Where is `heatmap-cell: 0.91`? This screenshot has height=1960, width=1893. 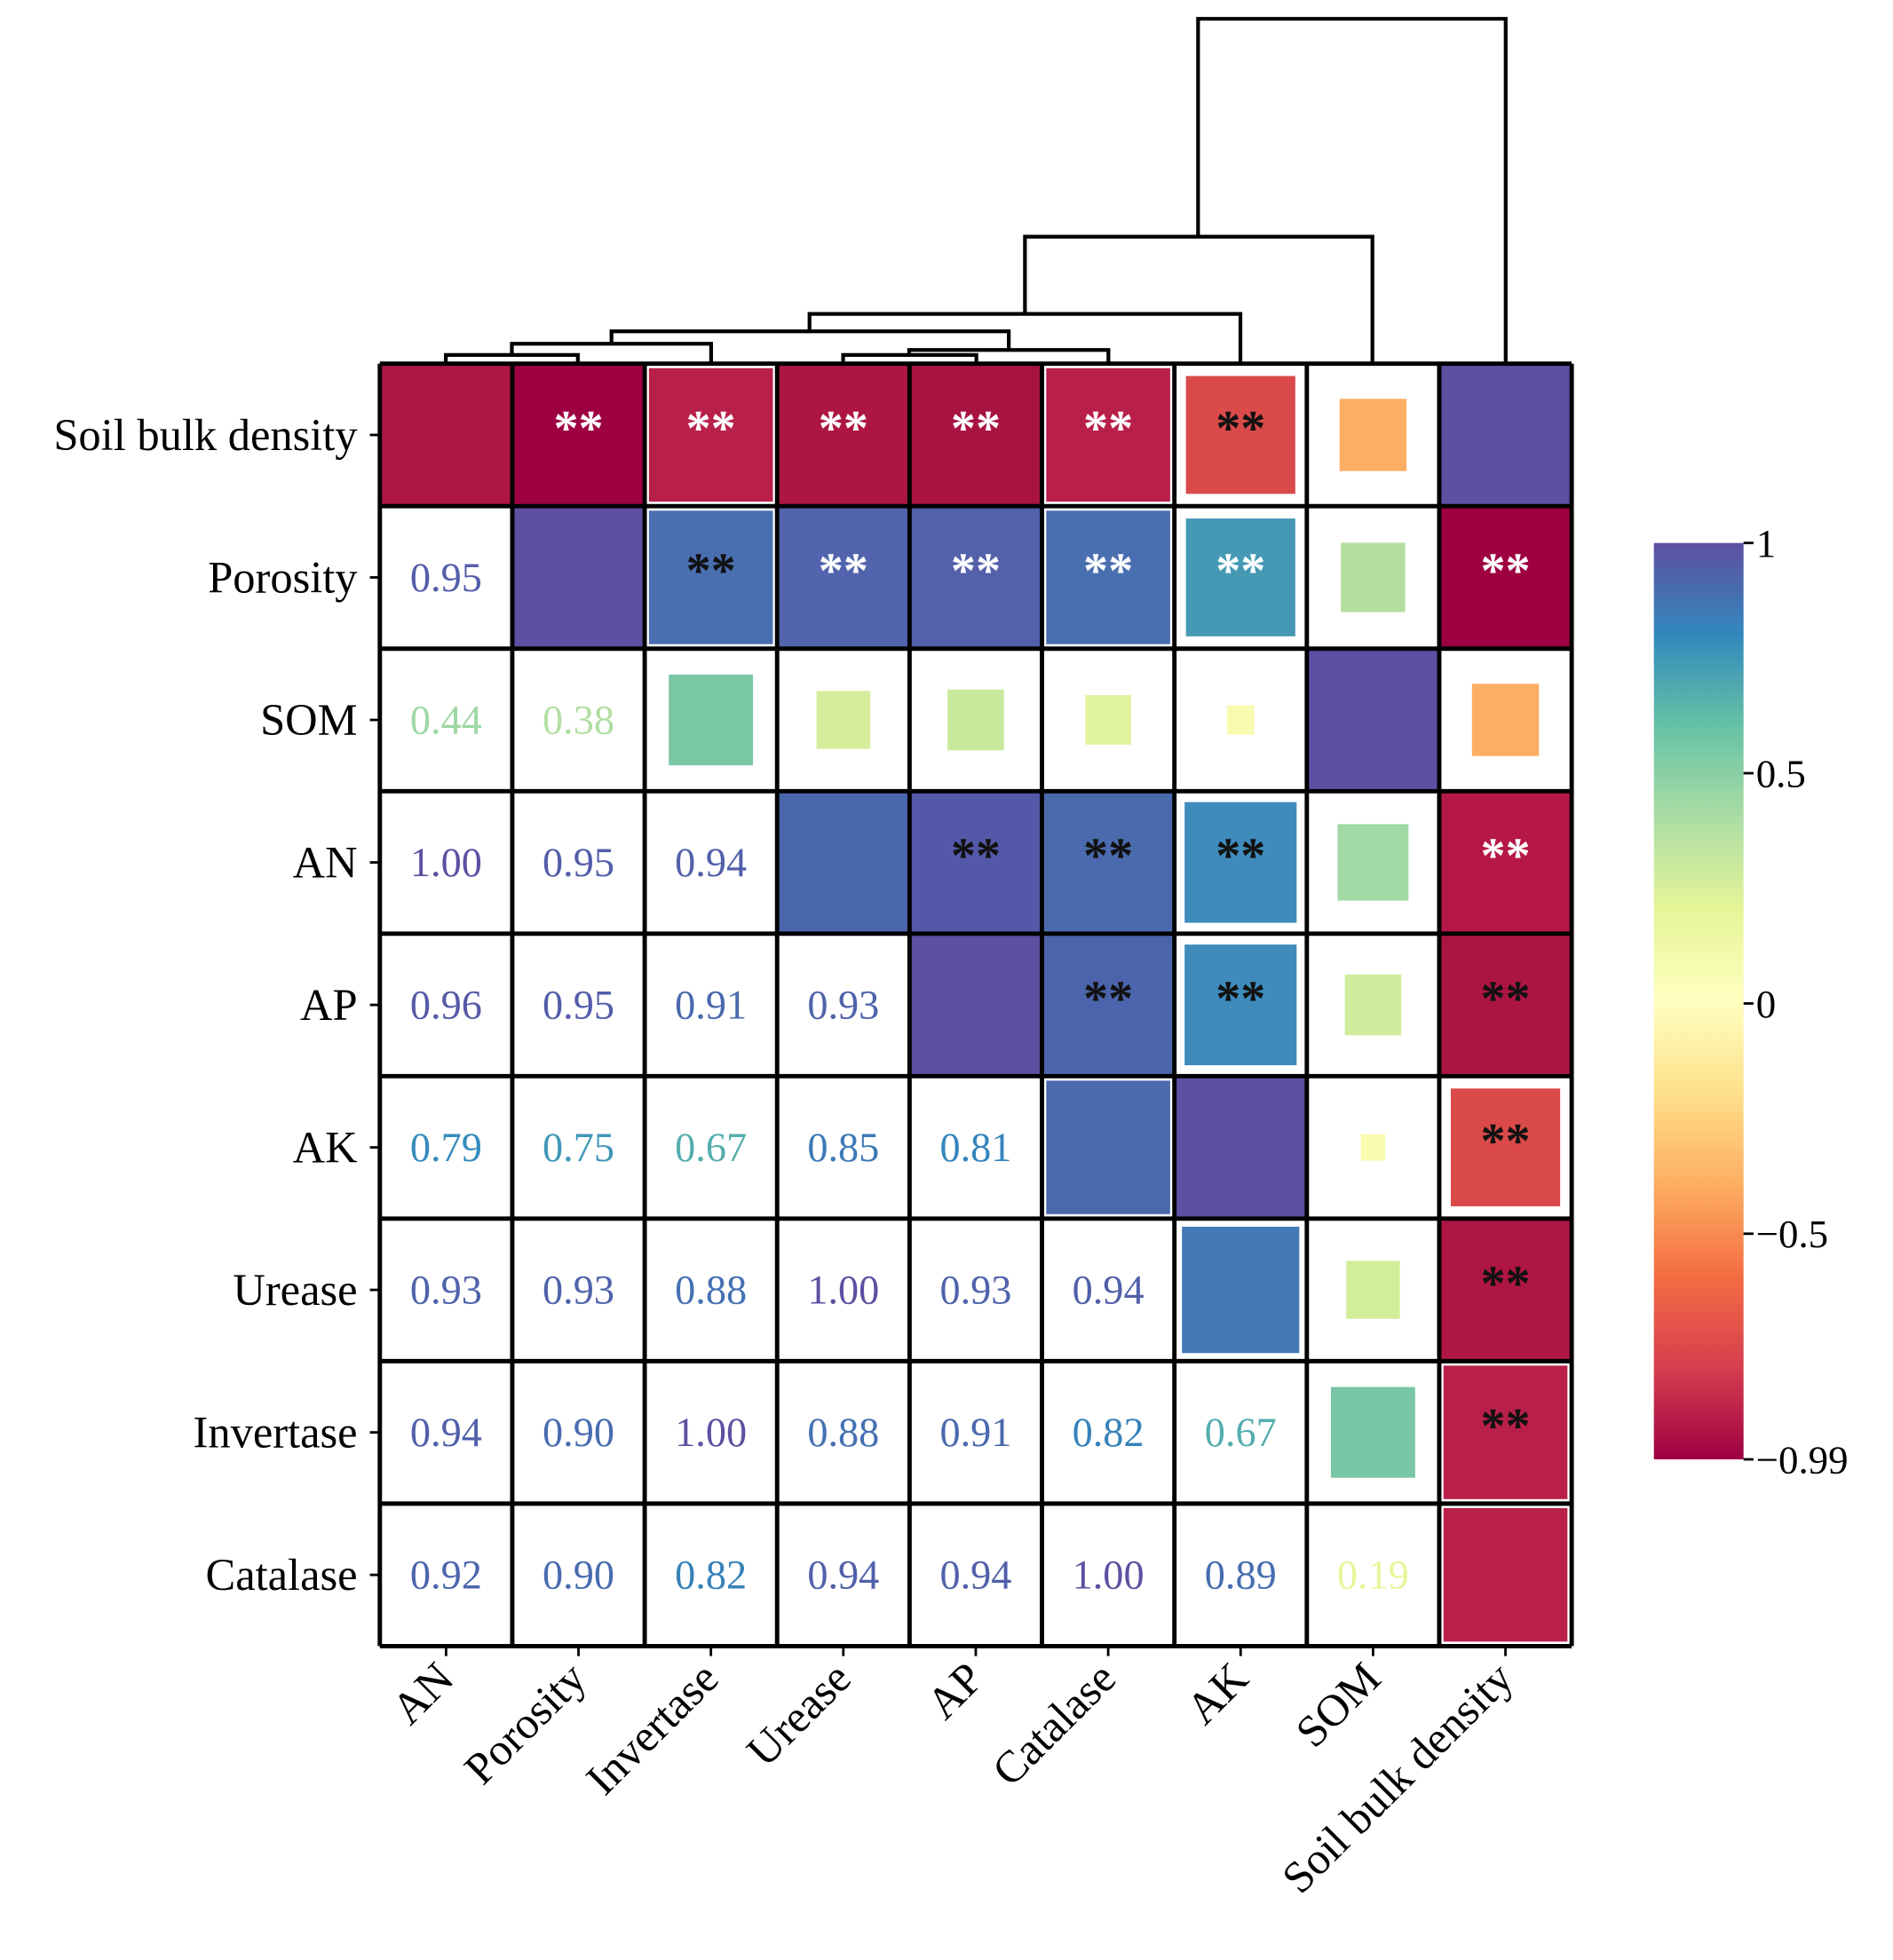
heatmap-cell: 0.91 is located at coordinates (975, 1433).